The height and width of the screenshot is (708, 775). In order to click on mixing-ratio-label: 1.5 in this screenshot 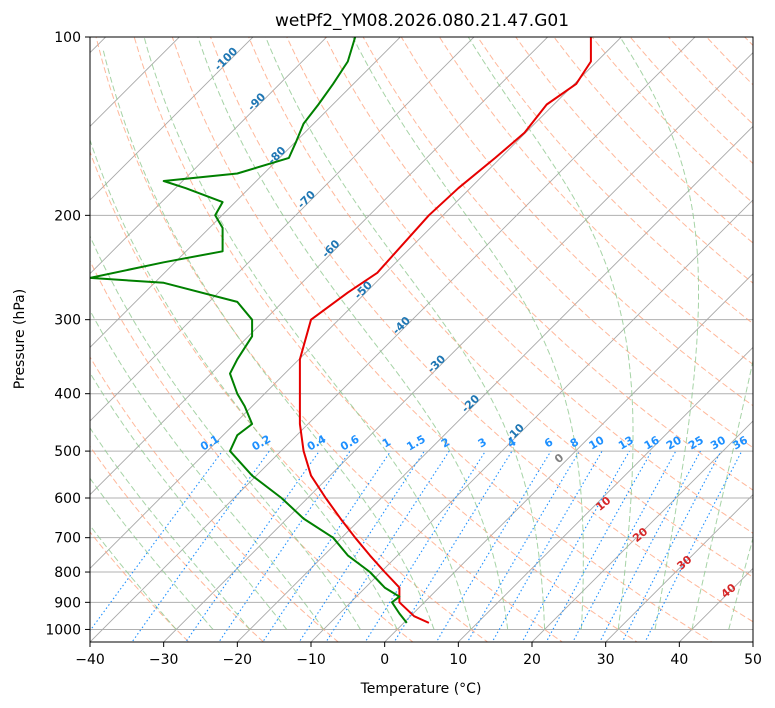, I will do `click(415, 442)`.